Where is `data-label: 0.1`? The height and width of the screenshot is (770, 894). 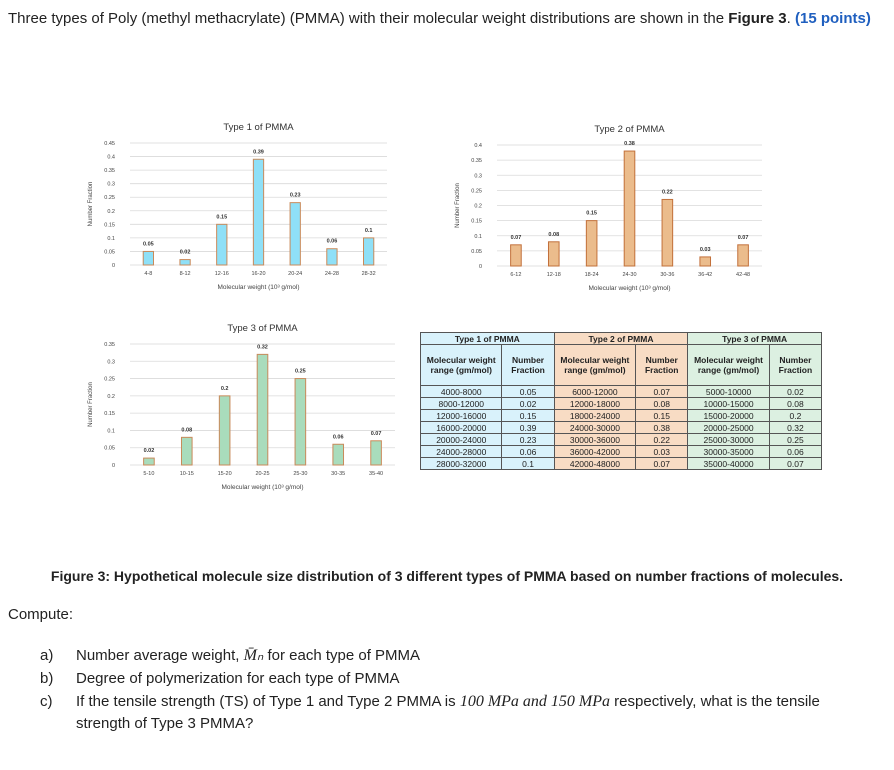 data-label: 0.1 is located at coordinates (369, 231).